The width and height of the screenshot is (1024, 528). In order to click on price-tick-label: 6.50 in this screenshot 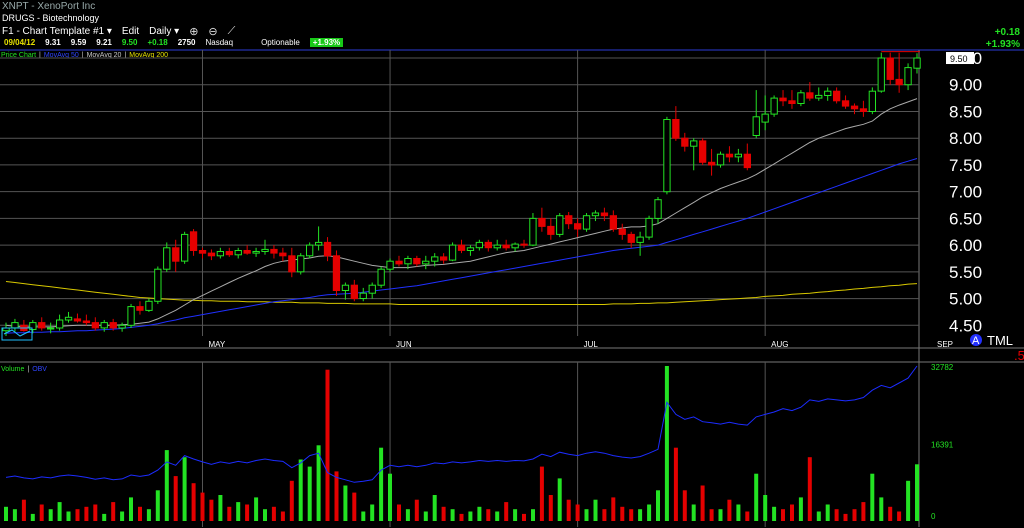, I will do `click(965, 218)`.